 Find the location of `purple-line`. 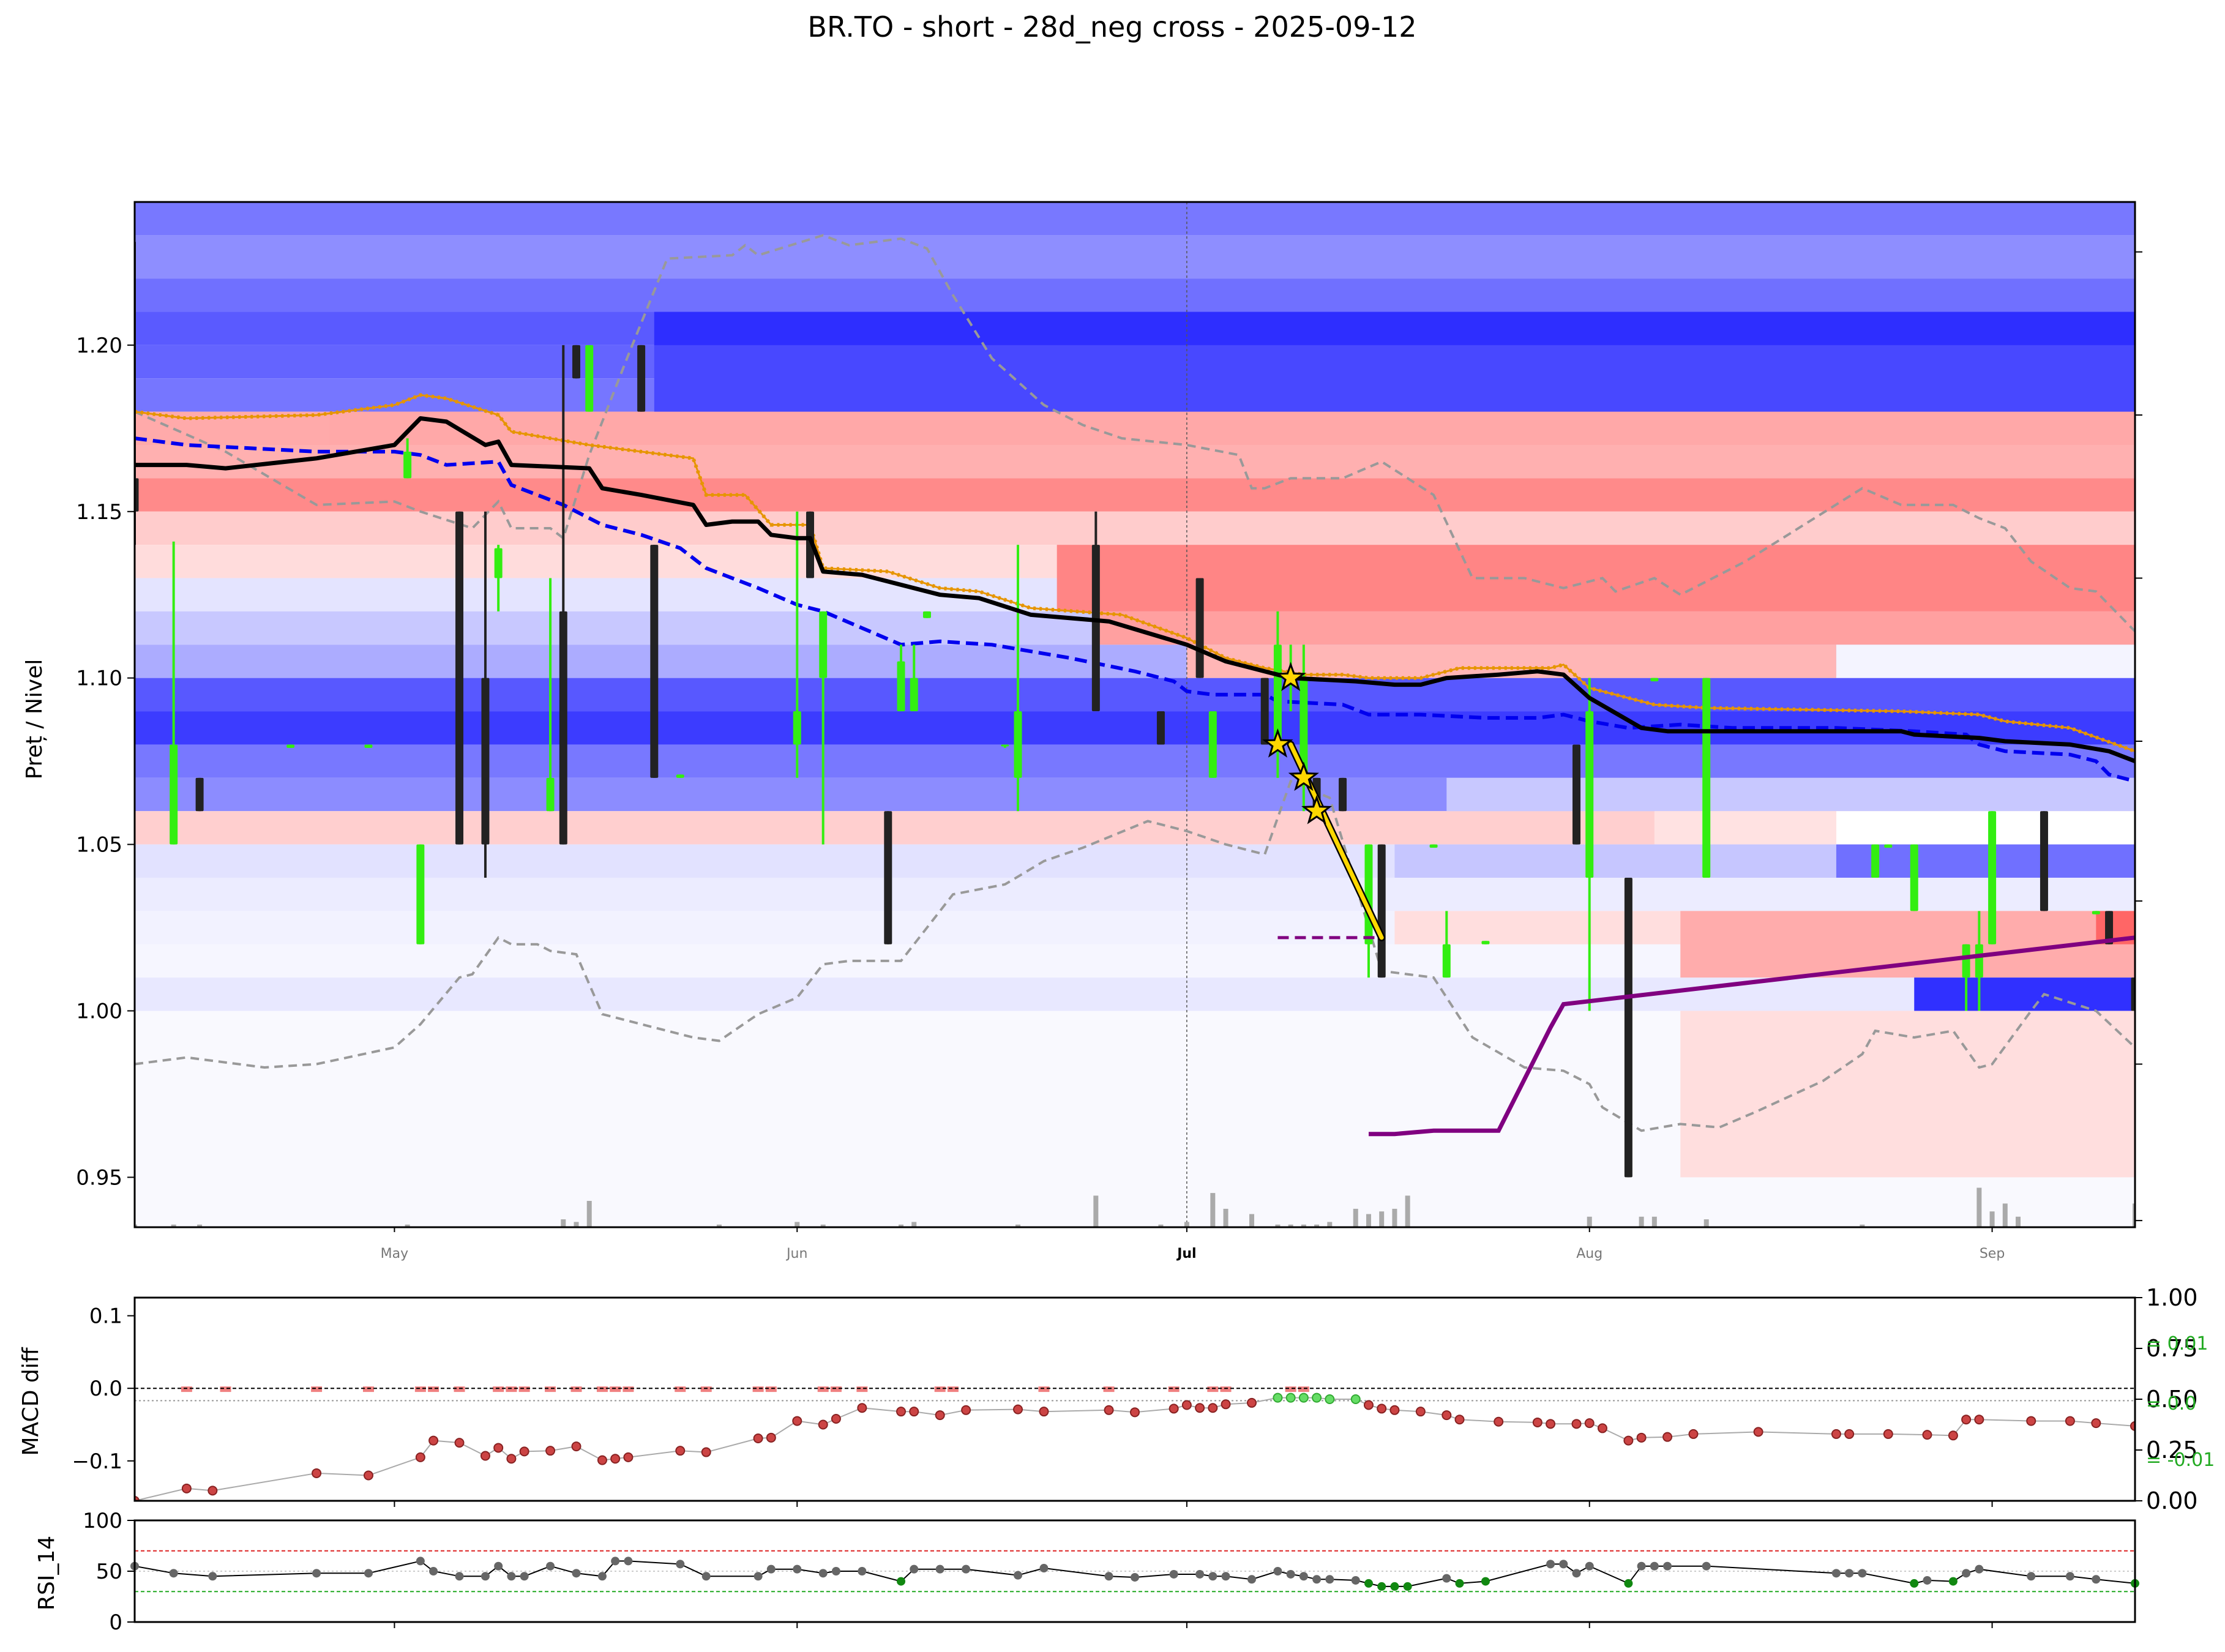

purple-line is located at coordinates (1752, 1036).